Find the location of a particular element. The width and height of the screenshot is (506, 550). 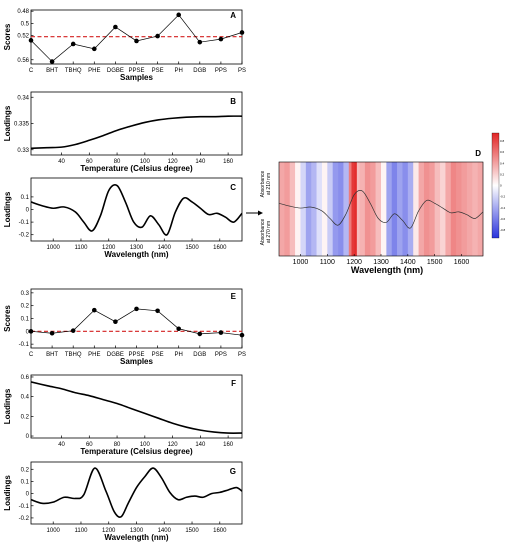

y-tick-label: 0.6 is located at coordinates (25, 378).